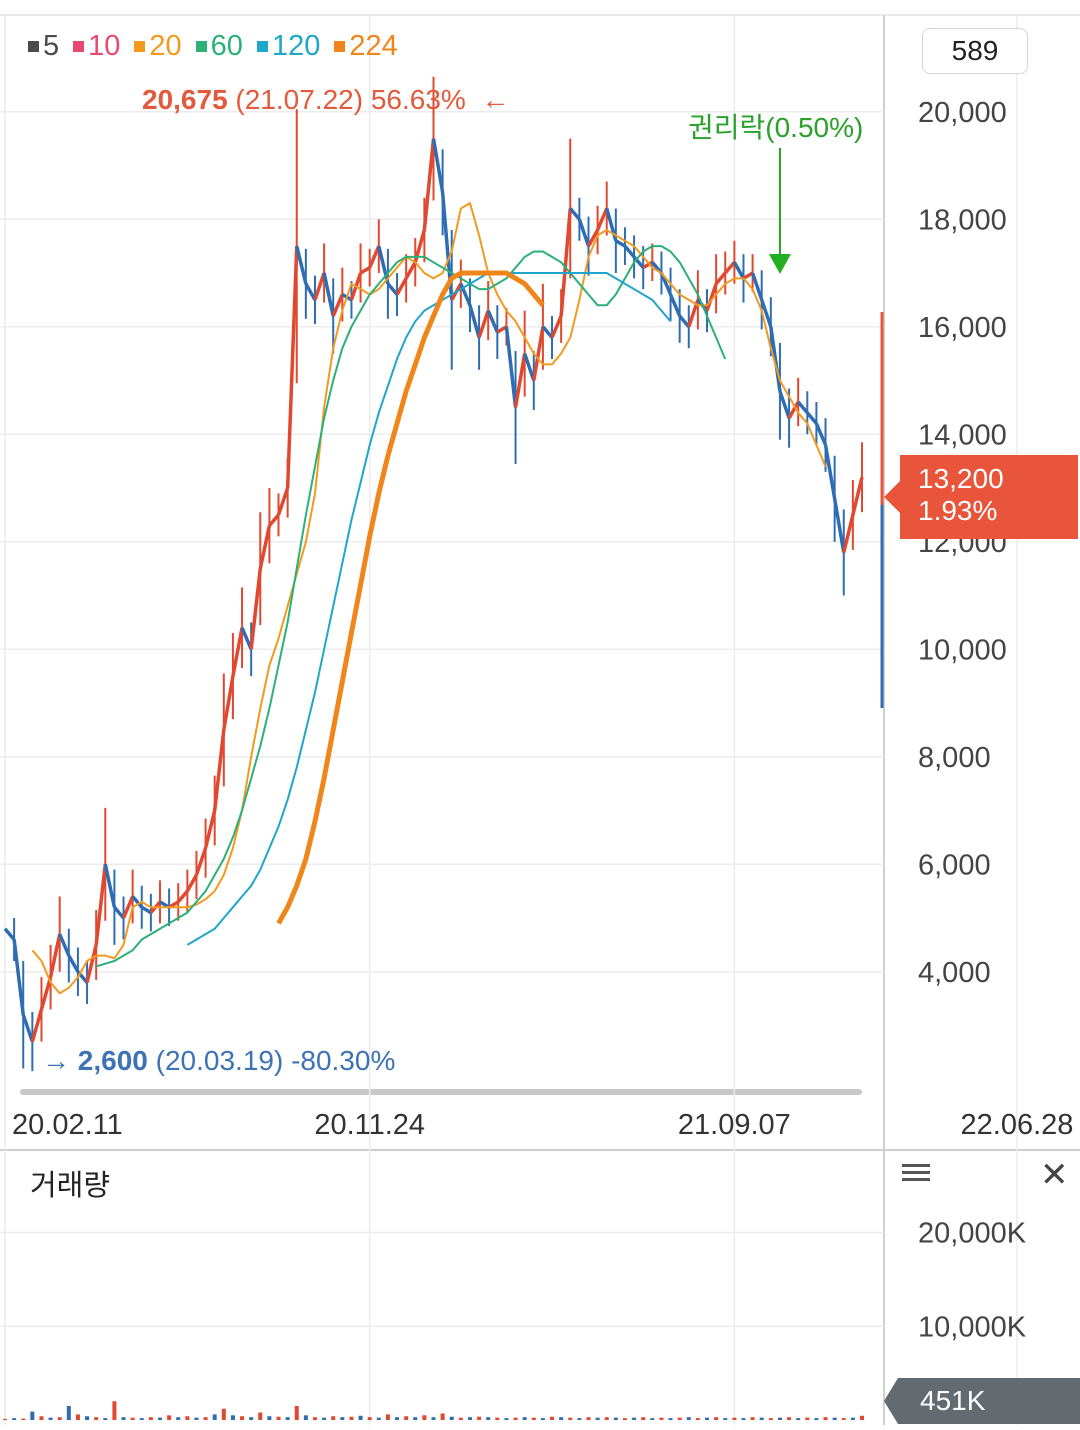 The image size is (1080, 1430). What do you see at coordinates (1054, 1175) in the screenshot?
I see `close-icon: ✕` at bounding box center [1054, 1175].